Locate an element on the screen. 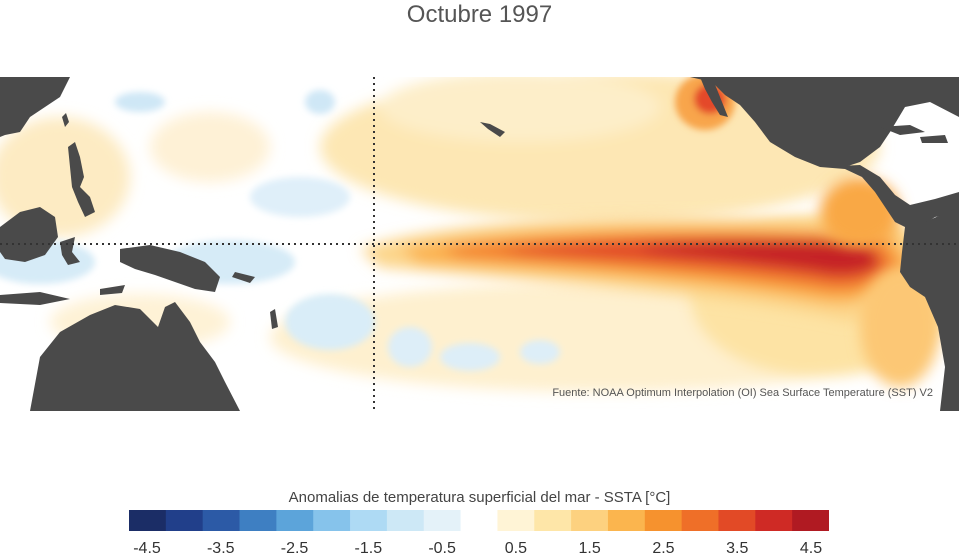 The height and width of the screenshot is (560, 959). land-philippines is located at coordinates (81, 179).